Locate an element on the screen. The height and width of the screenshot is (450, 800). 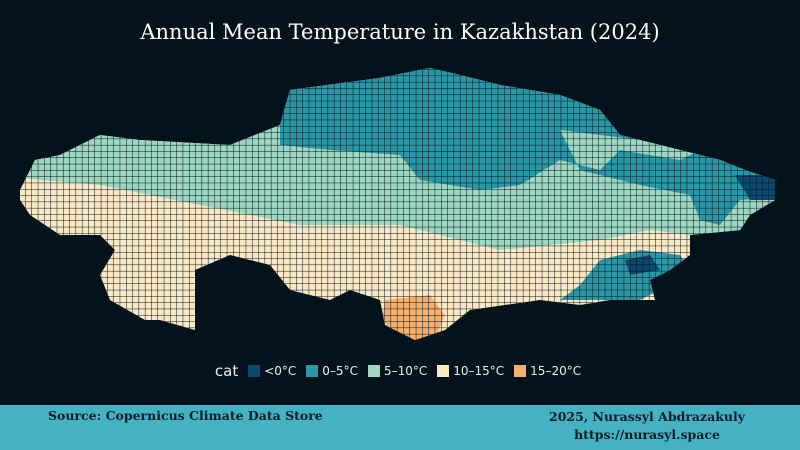
author-url: https://nurasyl.space is located at coordinates (647, 434).